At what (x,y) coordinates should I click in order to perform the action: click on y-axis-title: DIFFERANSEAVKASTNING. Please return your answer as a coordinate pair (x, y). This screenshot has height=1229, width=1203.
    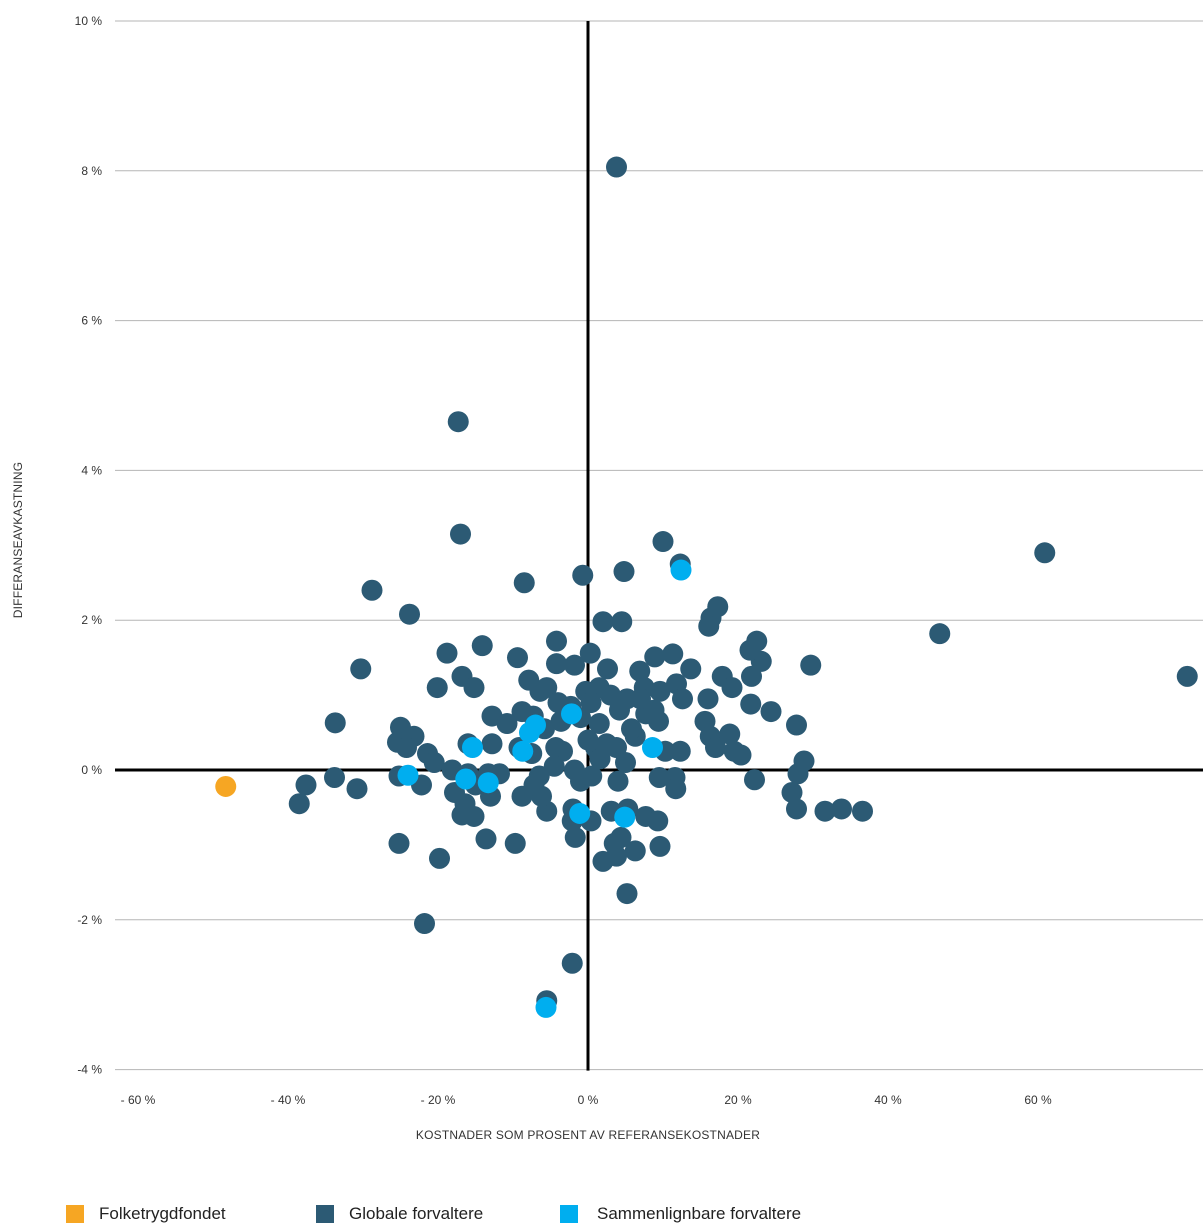
    Looking at the image, I should click on (18, 540).